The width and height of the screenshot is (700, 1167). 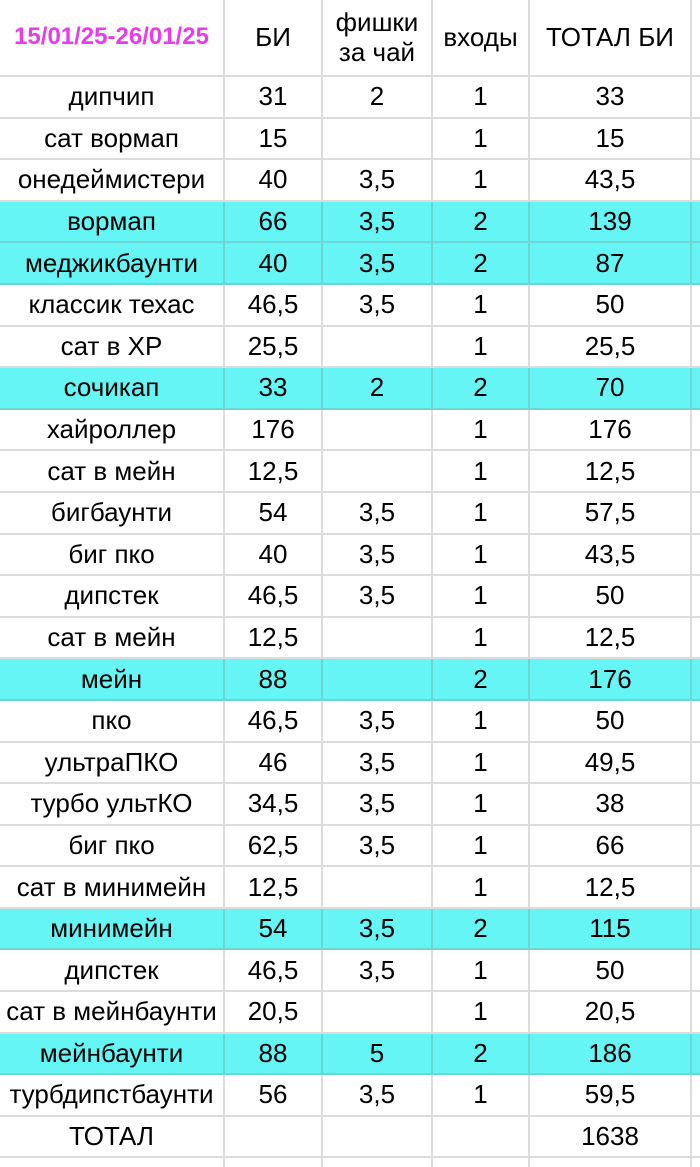 What do you see at coordinates (274, 389) in the screenshot?
I see `cell-bi: 33` at bounding box center [274, 389].